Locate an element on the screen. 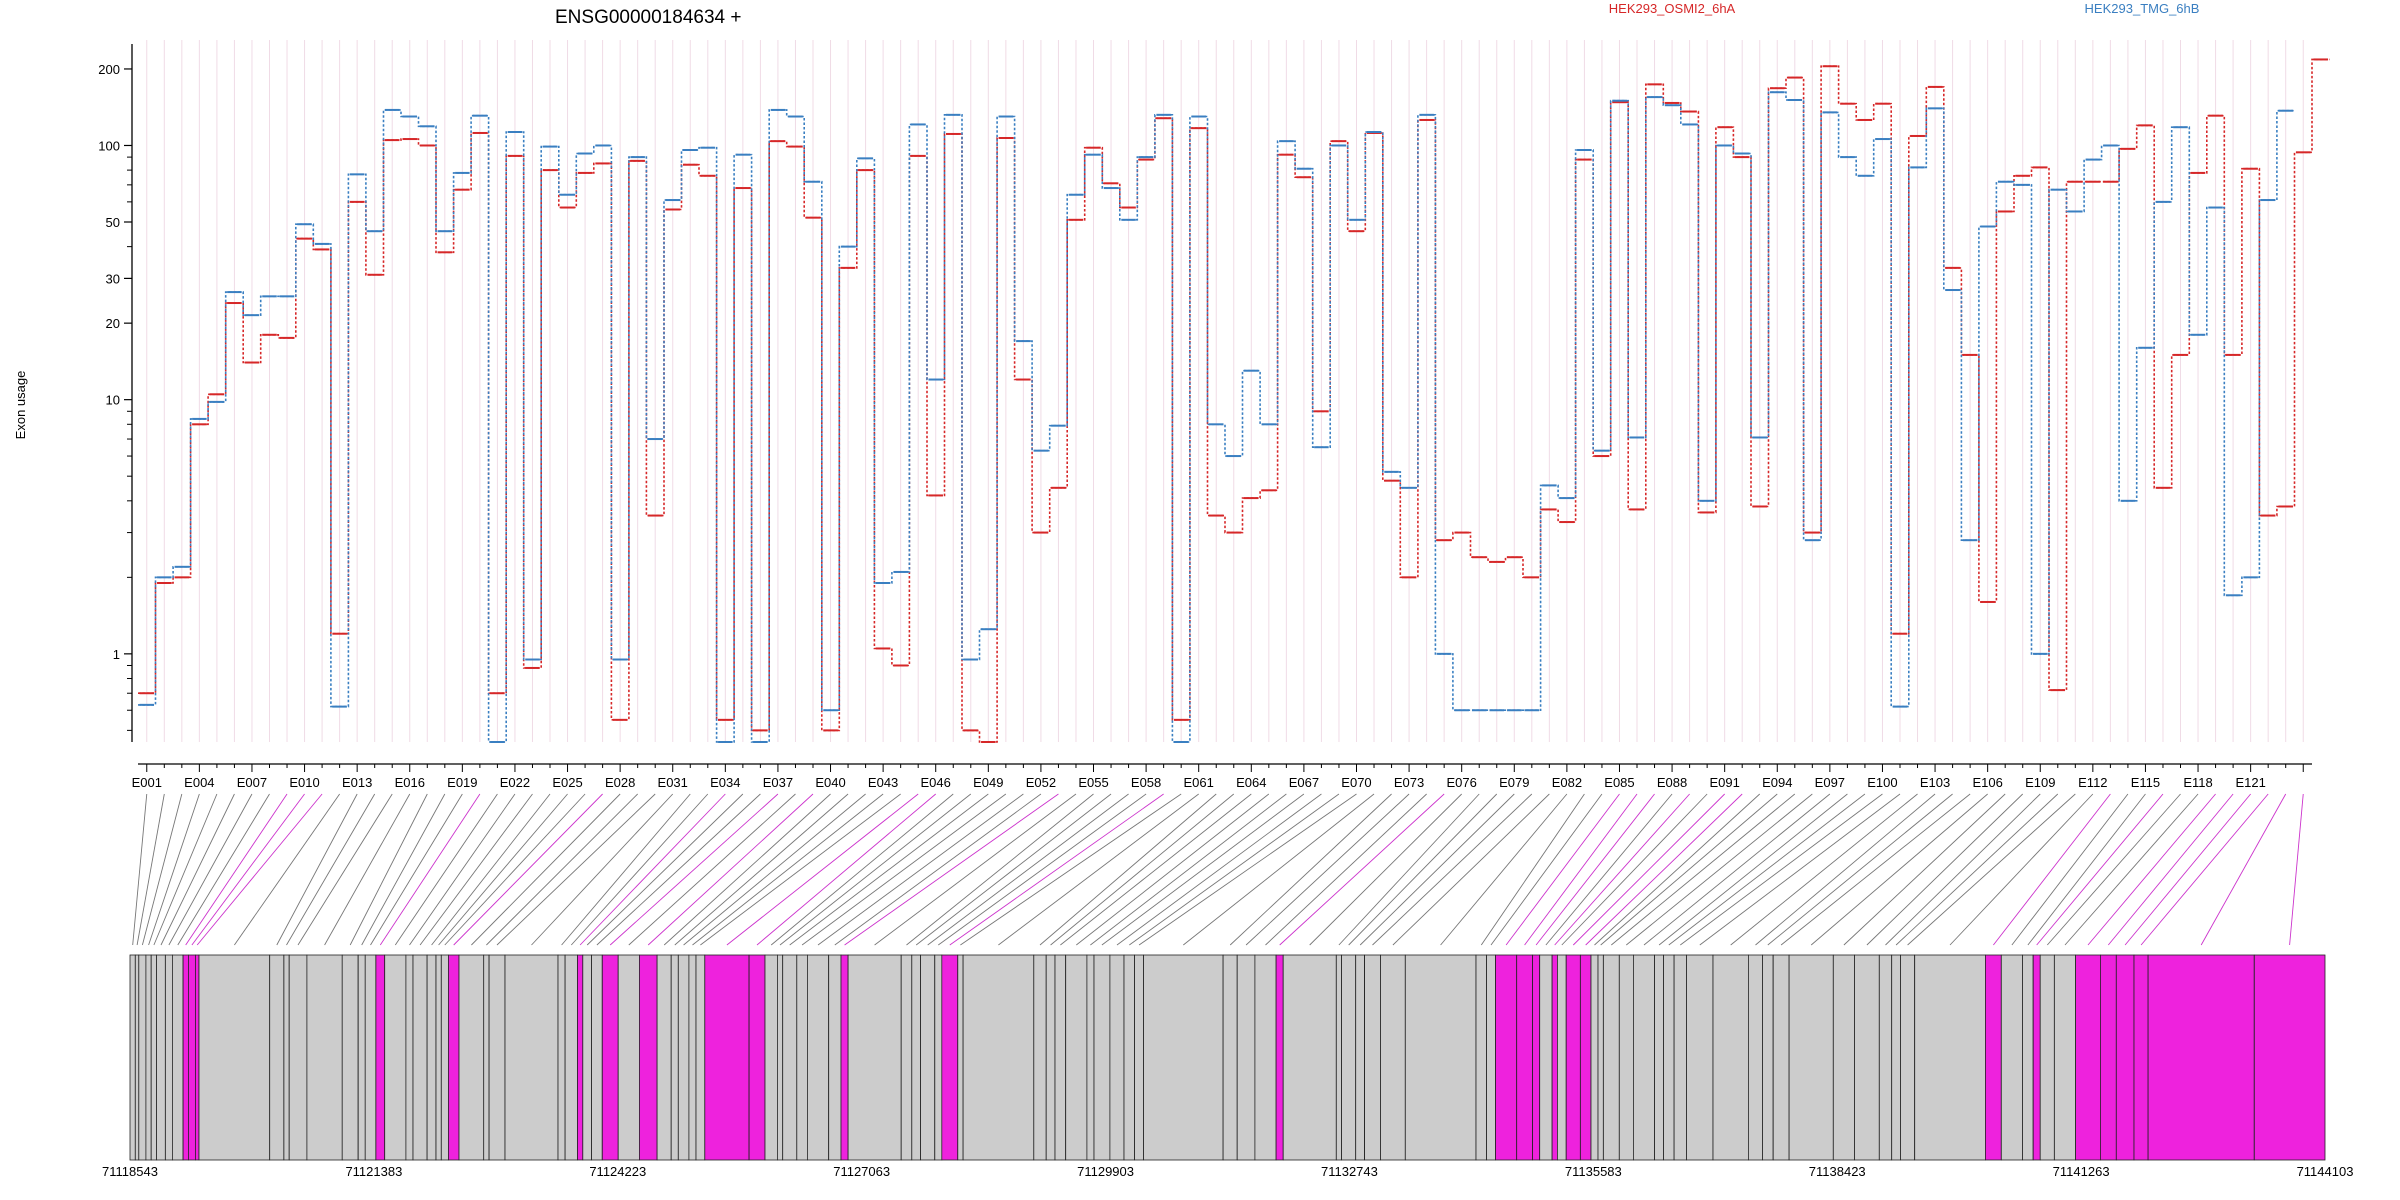 This screenshot has height=1200, width=2400. x-tick-label: E028 is located at coordinates (620, 782).